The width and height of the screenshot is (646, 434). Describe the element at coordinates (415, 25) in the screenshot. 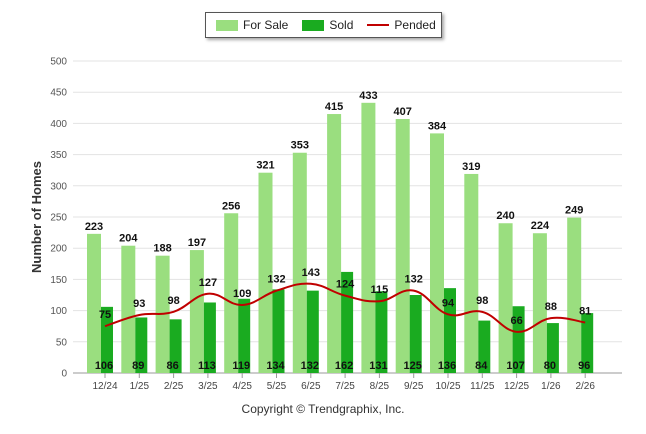

I see `legend-label-pended: Pended` at that location.